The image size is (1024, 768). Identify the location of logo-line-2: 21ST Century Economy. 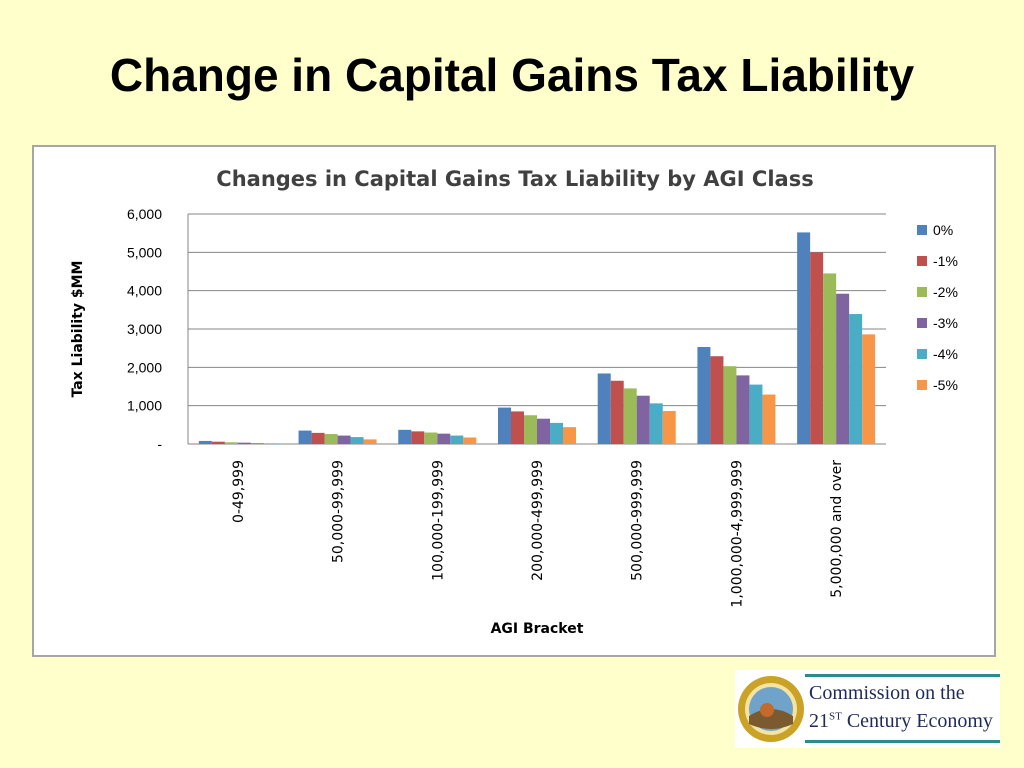
(901, 721).